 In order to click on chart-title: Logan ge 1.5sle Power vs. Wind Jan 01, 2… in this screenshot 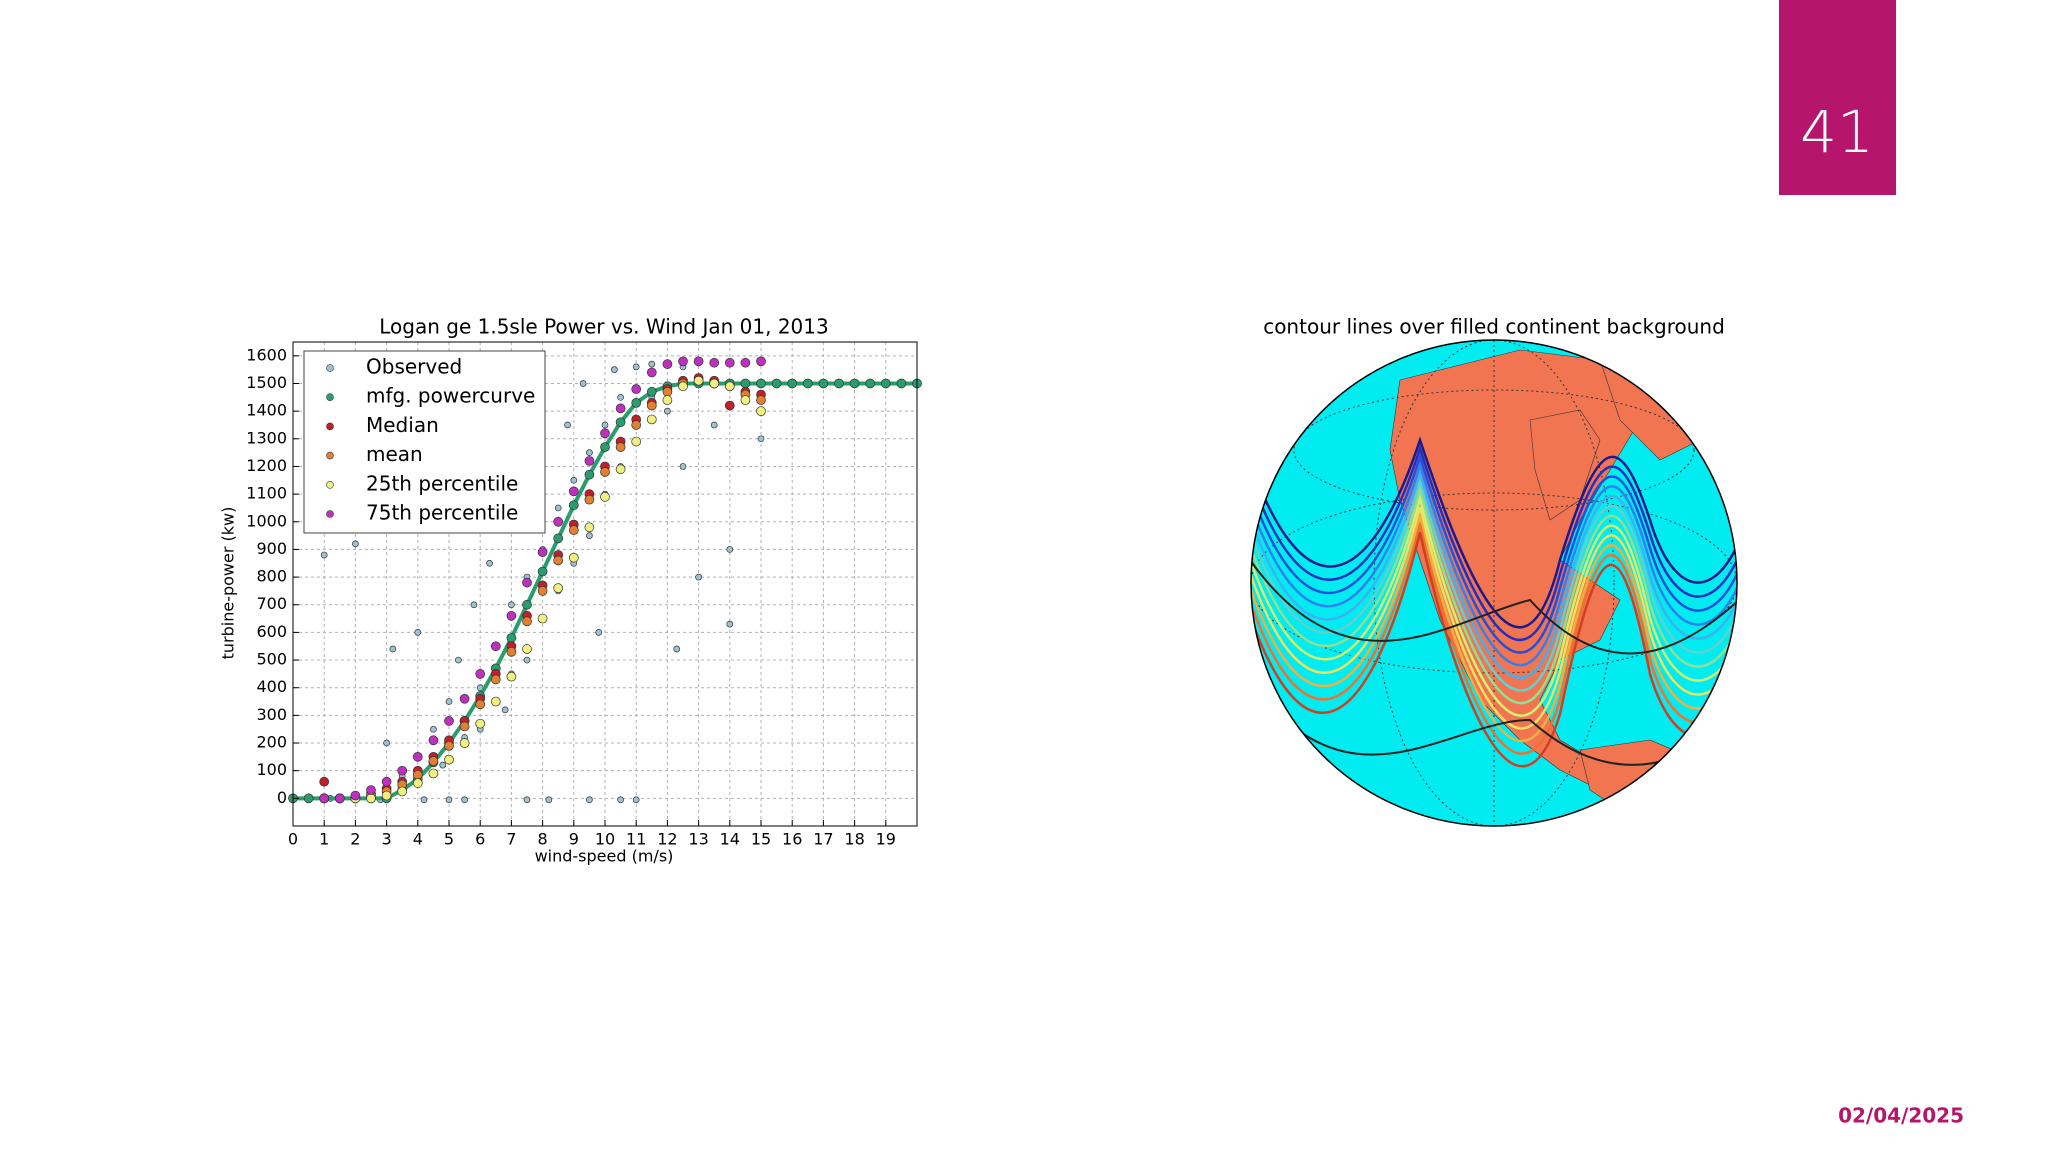, I will do `click(603, 327)`.